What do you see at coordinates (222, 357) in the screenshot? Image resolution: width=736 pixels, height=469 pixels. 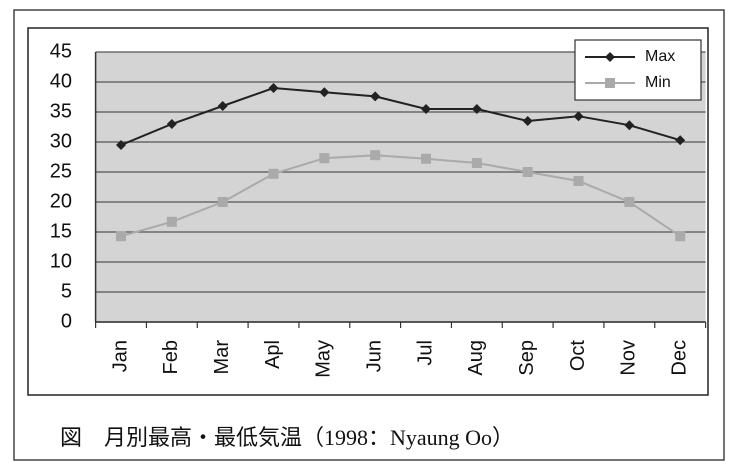 I see `x-tick-label: Mar` at bounding box center [222, 357].